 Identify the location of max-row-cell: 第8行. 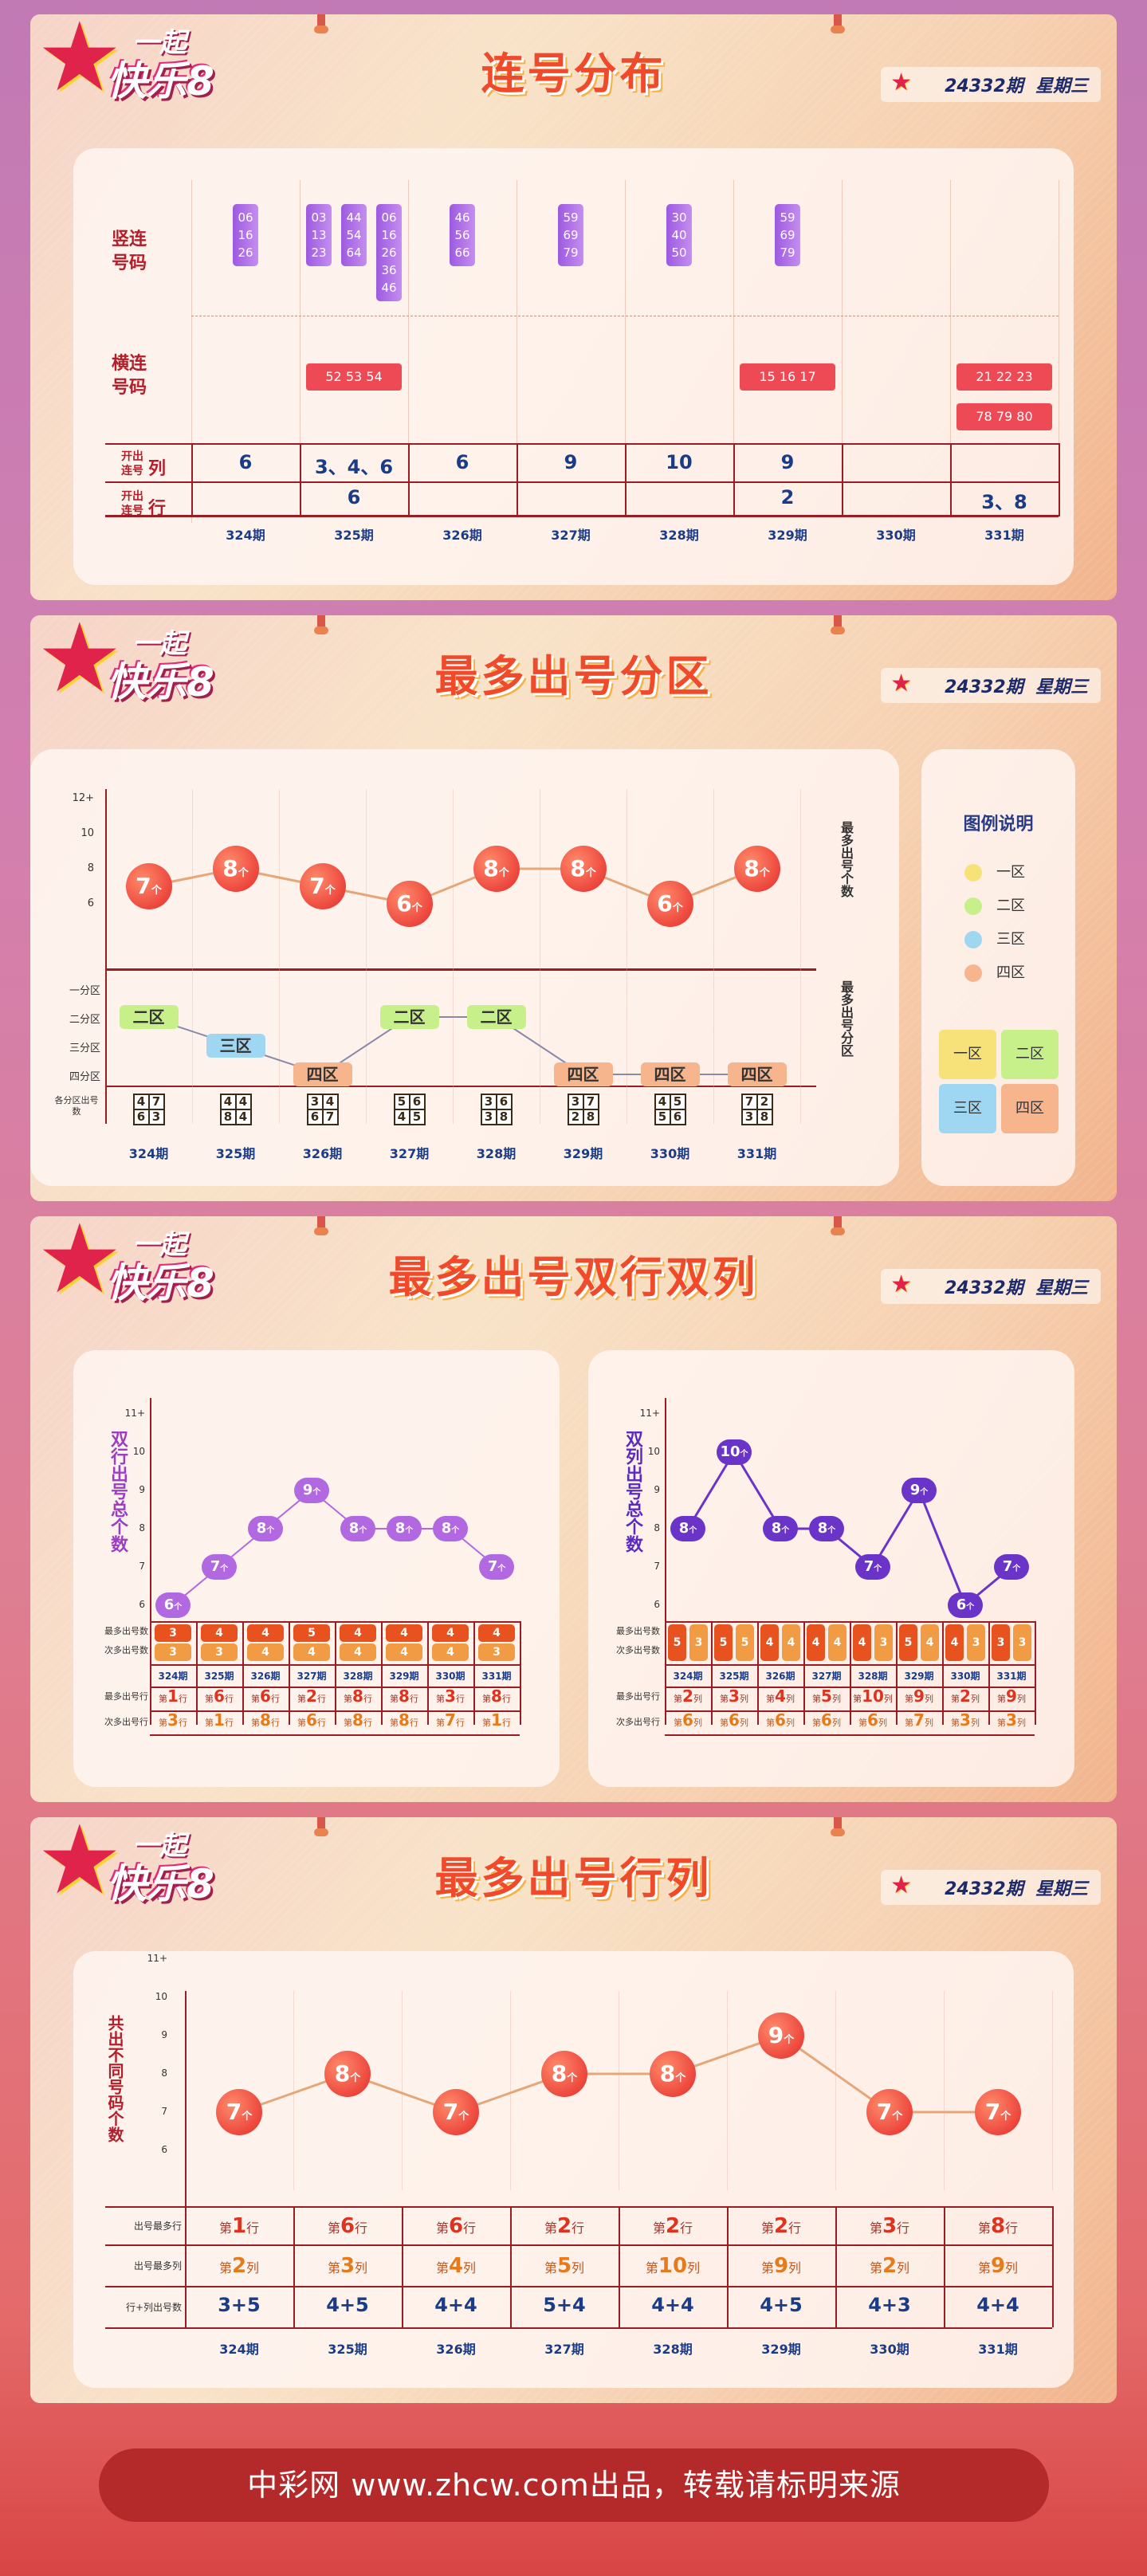
(998, 2226).